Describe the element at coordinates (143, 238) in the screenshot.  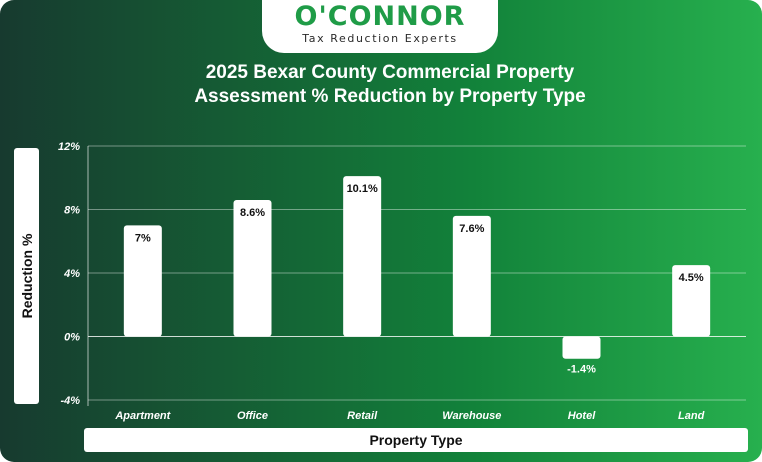
I see `data-label: 7%` at that location.